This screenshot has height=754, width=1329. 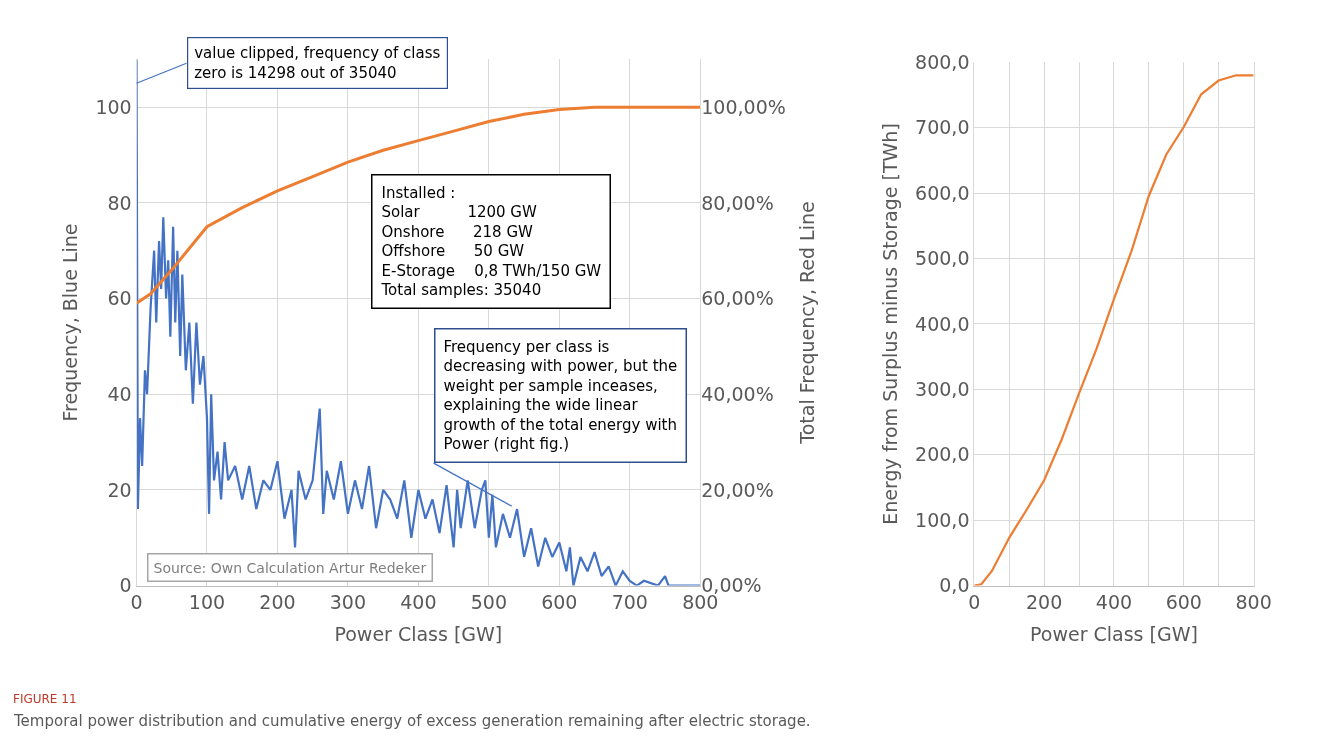 What do you see at coordinates (119, 489) in the screenshot?
I see `y-tick-label: 20` at bounding box center [119, 489].